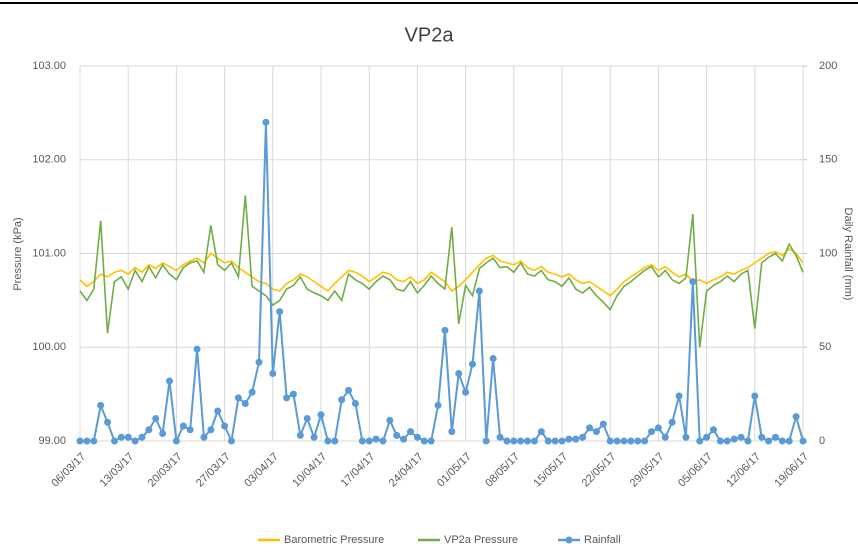 Image resolution: width=858 pixels, height=559 pixels. Describe the element at coordinates (49, 253) in the screenshot. I see `y-tick-label: 101.00` at that location.